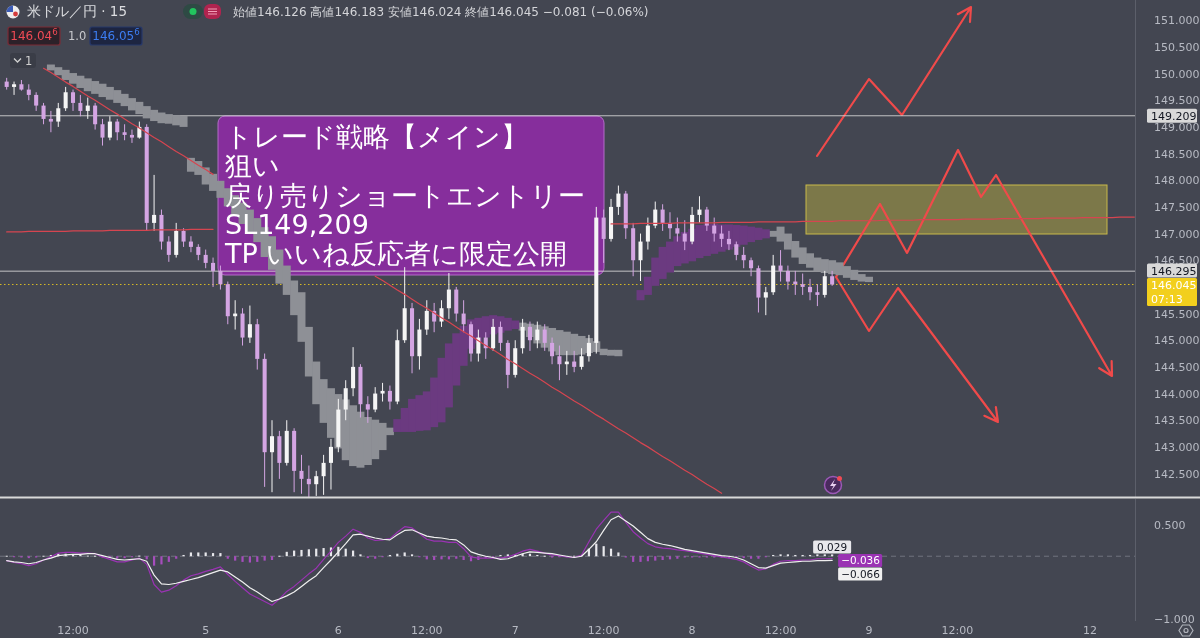 Image resolution: width=1200 pixels, height=638 pixels. What do you see at coordinates (1177, 127) in the screenshot?
I see `y-tick-label: 149.000` at bounding box center [1177, 127].